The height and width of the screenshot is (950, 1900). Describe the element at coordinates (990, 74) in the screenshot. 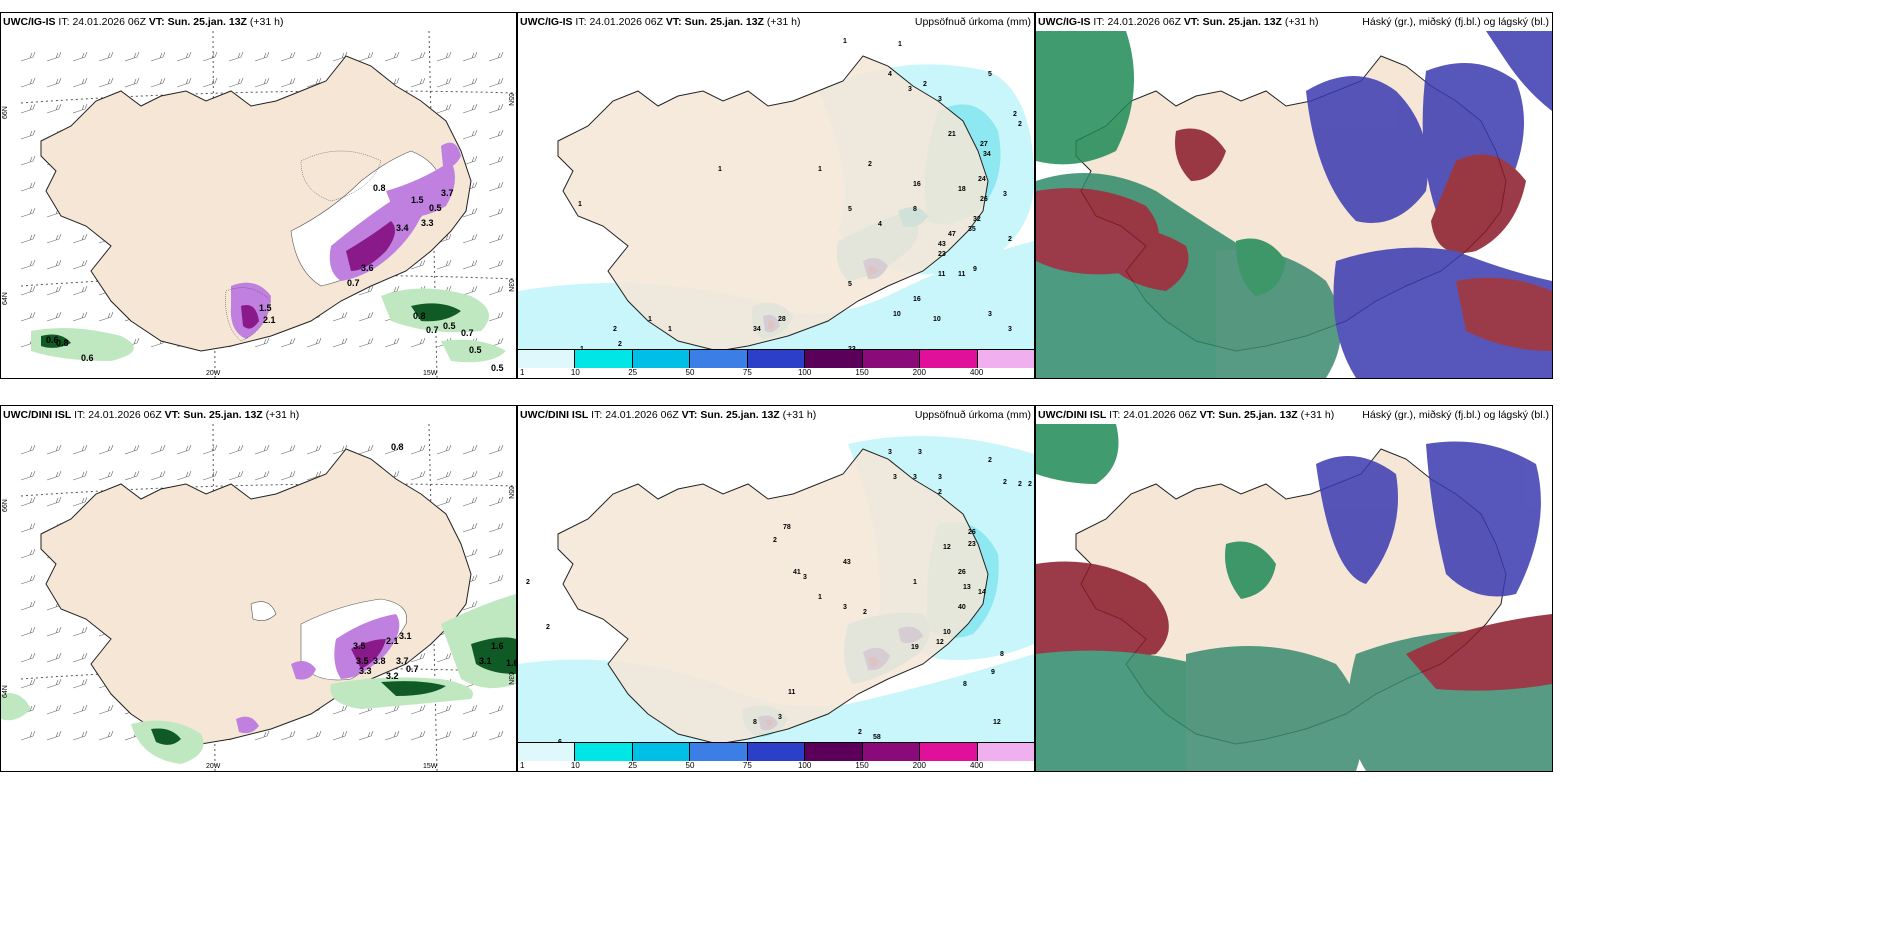

I see `value-label: 5` at that location.